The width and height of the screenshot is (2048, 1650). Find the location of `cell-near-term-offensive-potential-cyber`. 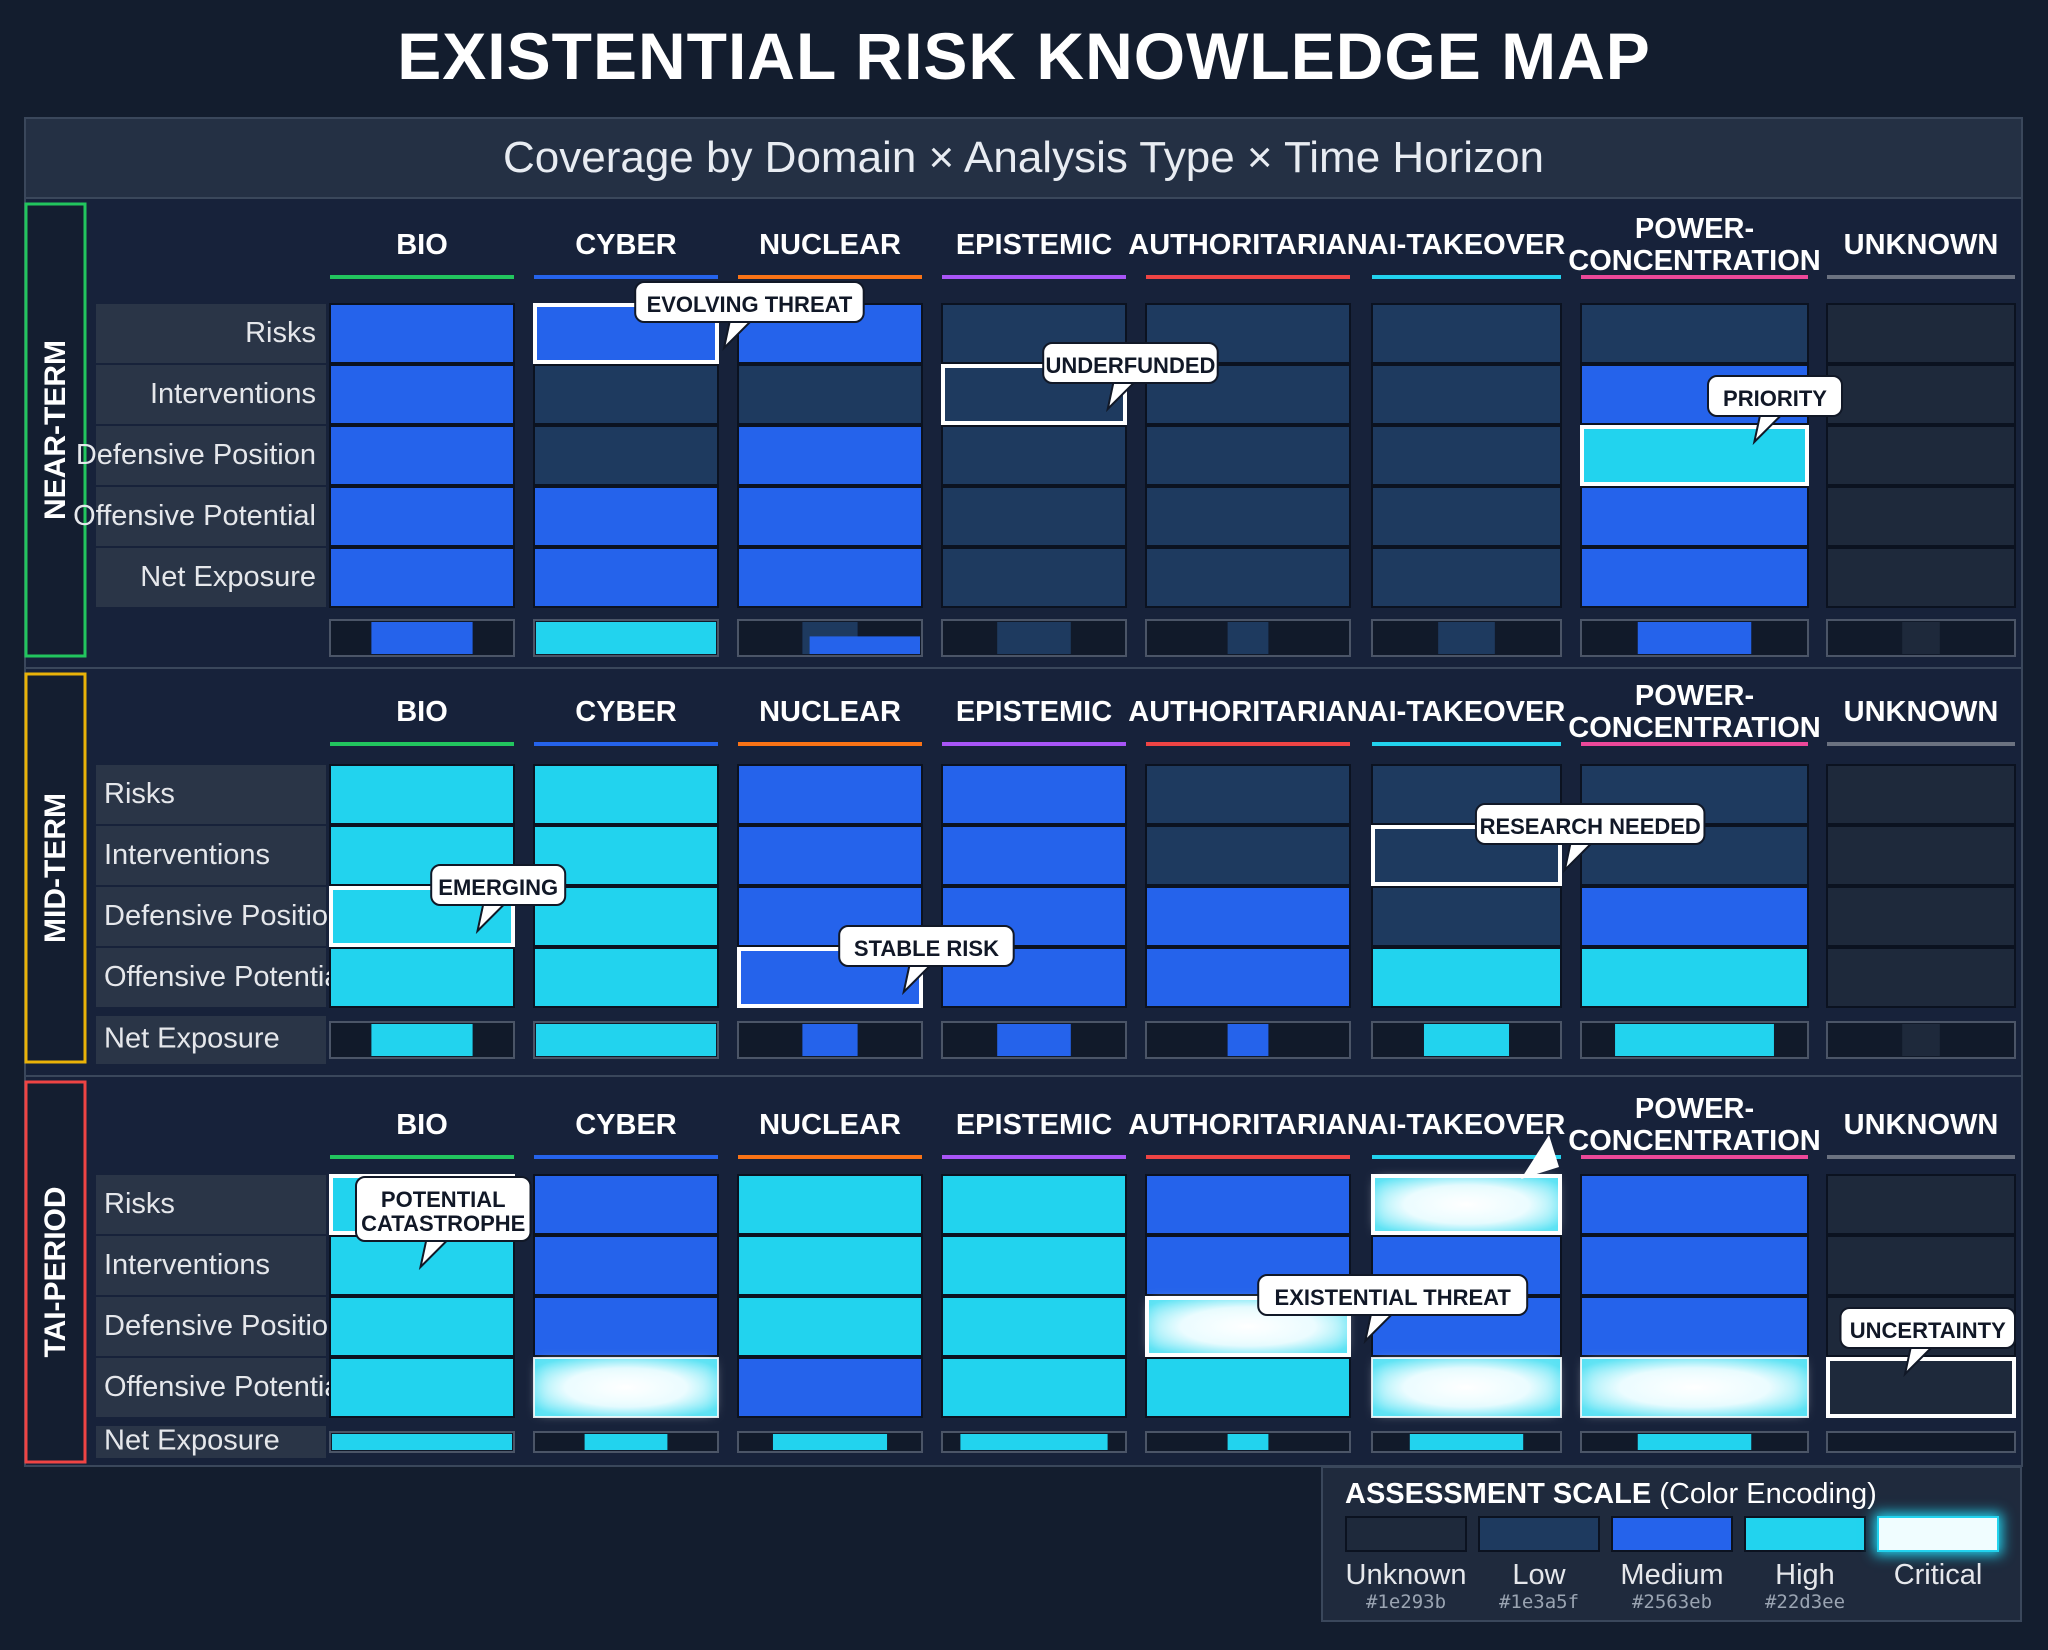

cell-near-term-offensive-potential-cyber is located at coordinates (626, 516).